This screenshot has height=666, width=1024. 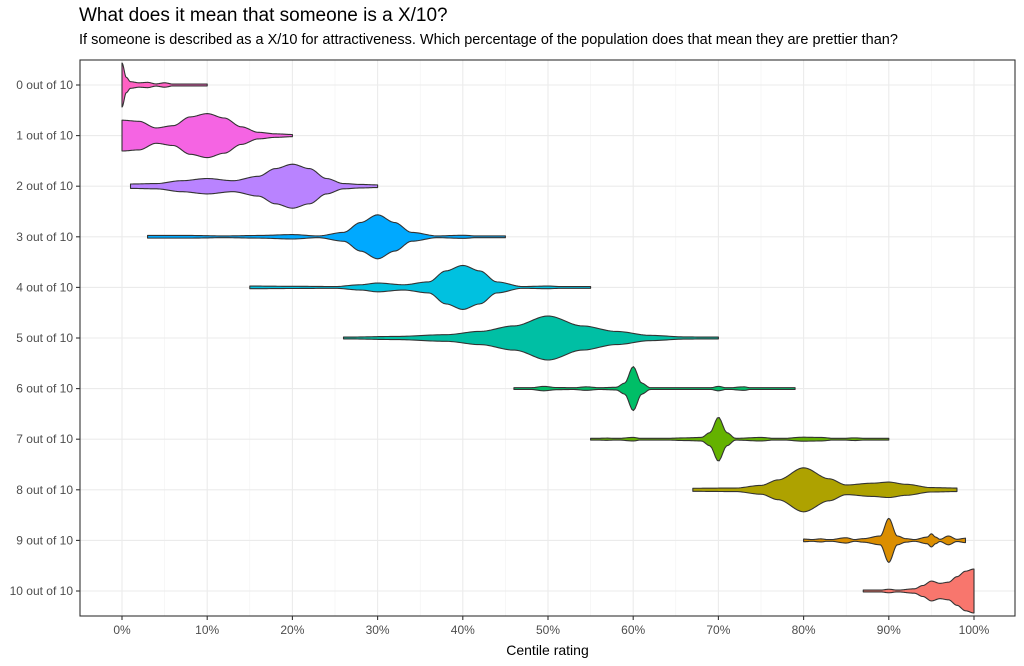 What do you see at coordinates (44, 490) in the screenshot?
I see `y-tick-label: 8 out of 10` at bounding box center [44, 490].